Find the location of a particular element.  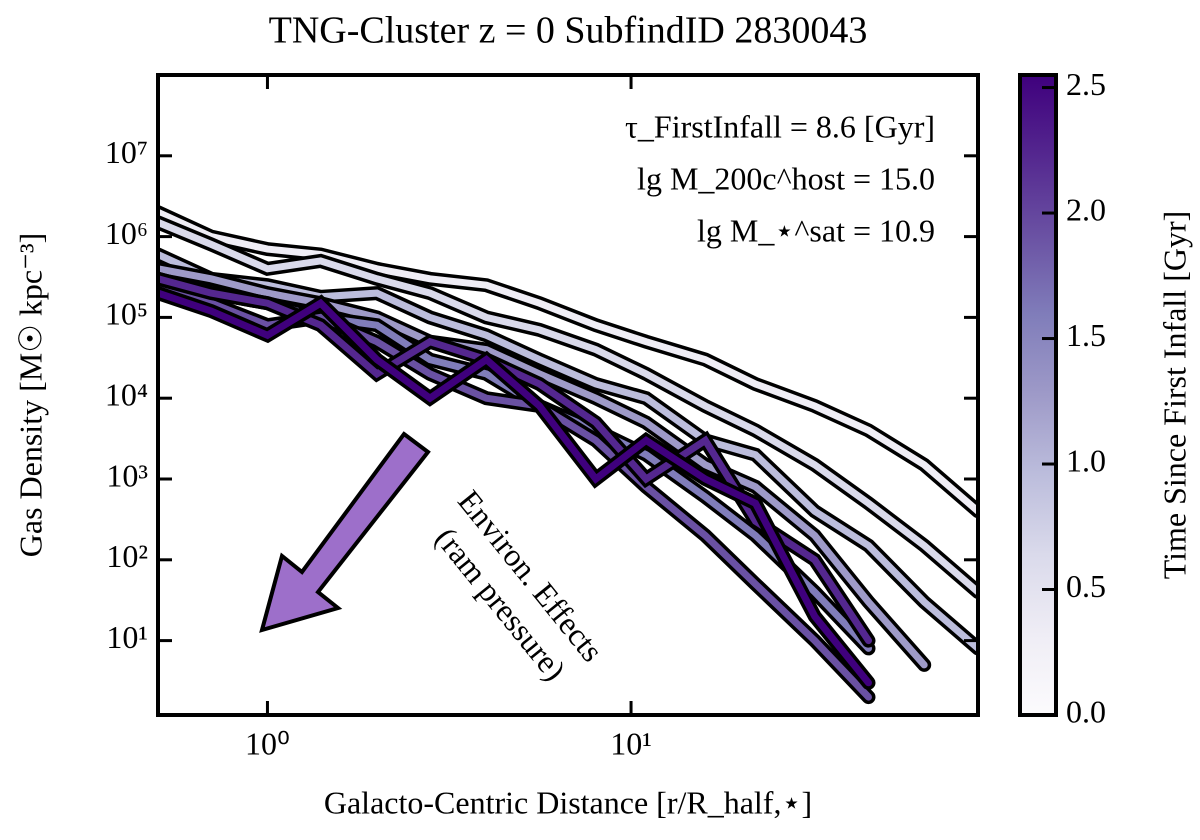

y-tick-label: 10⁶ is located at coordinates (126, 233).